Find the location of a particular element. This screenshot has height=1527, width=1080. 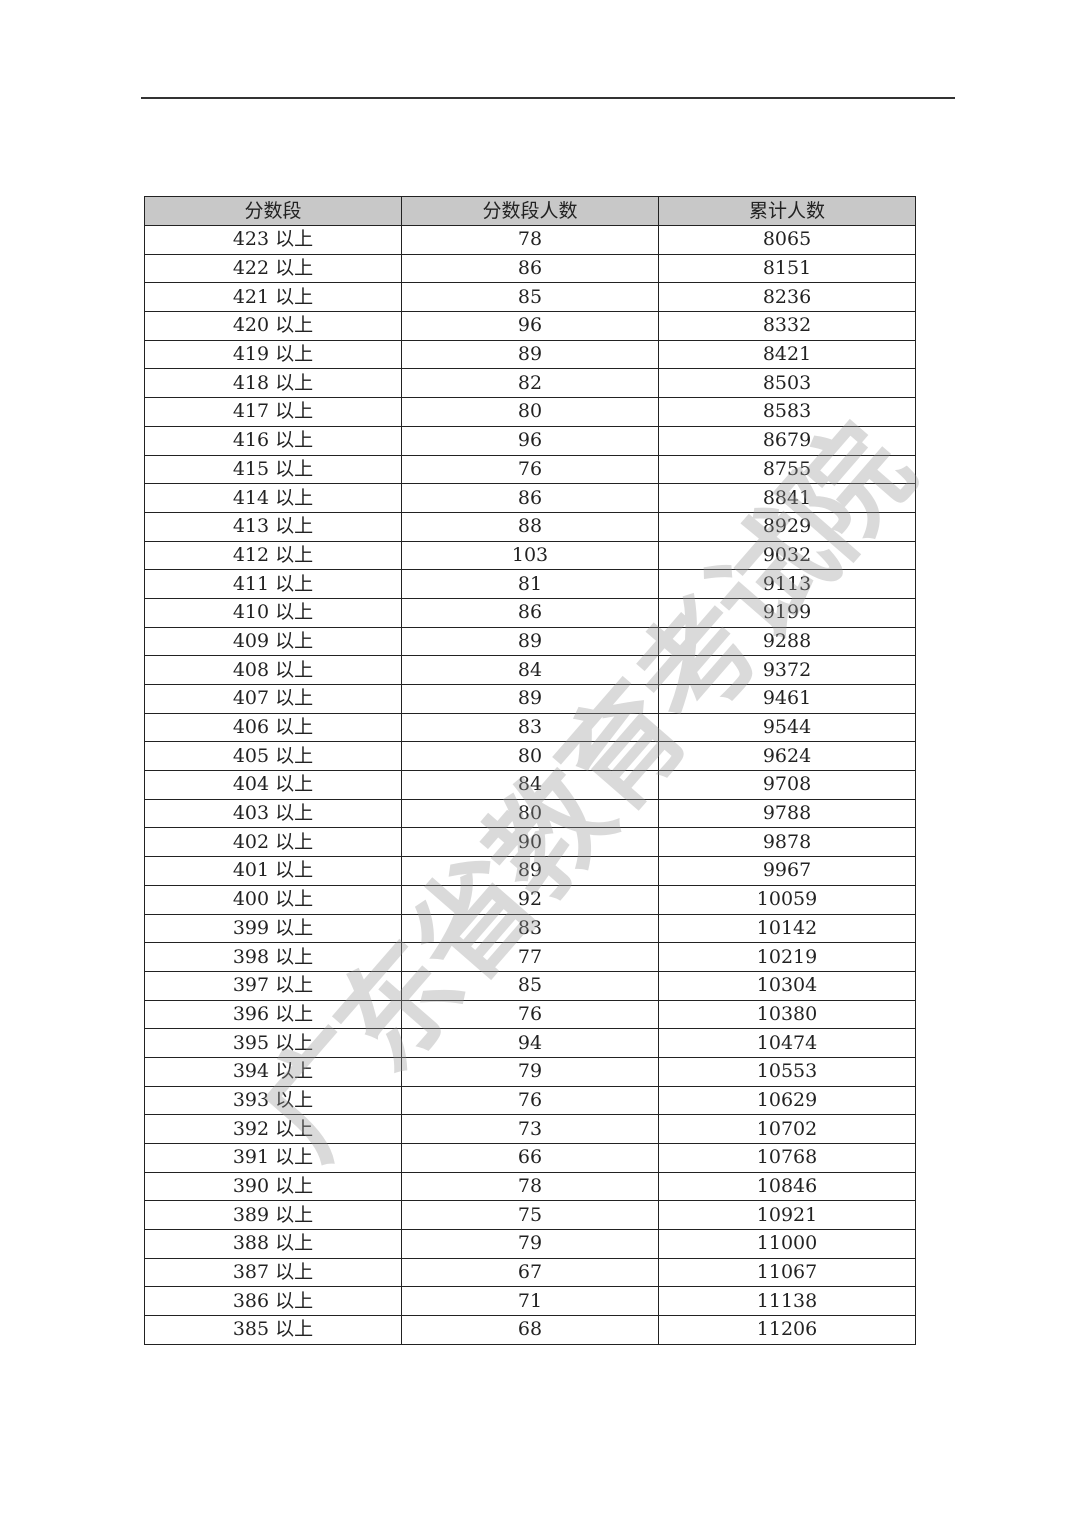

table-row: 408 以上 84 9372 is located at coordinates (530, 670).